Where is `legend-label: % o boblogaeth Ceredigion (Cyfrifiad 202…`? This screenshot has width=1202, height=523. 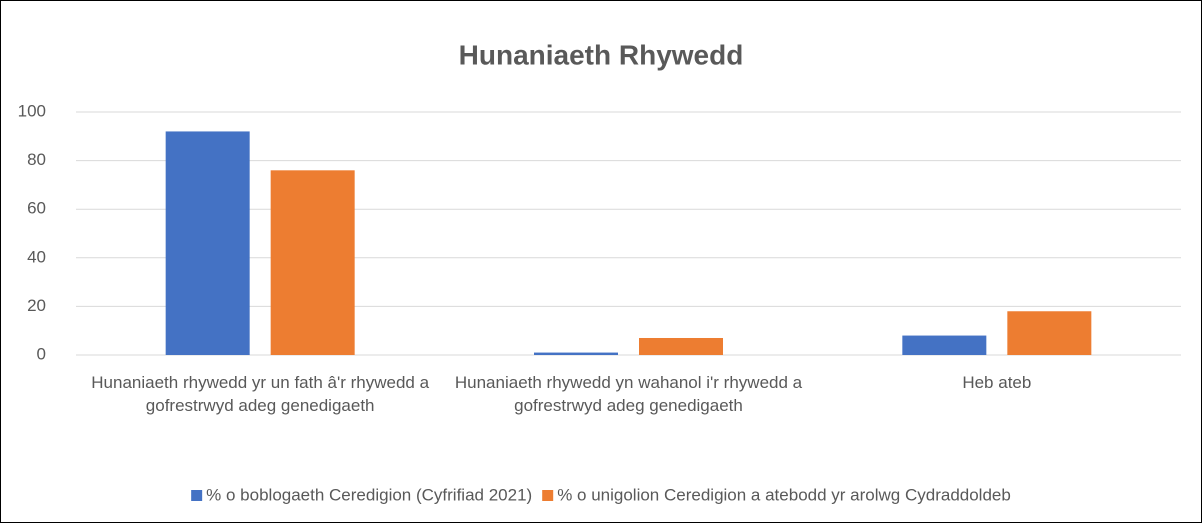
legend-label: % o boblogaeth Ceredigion (Cyfrifiad 202… is located at coordinates (369, 494).